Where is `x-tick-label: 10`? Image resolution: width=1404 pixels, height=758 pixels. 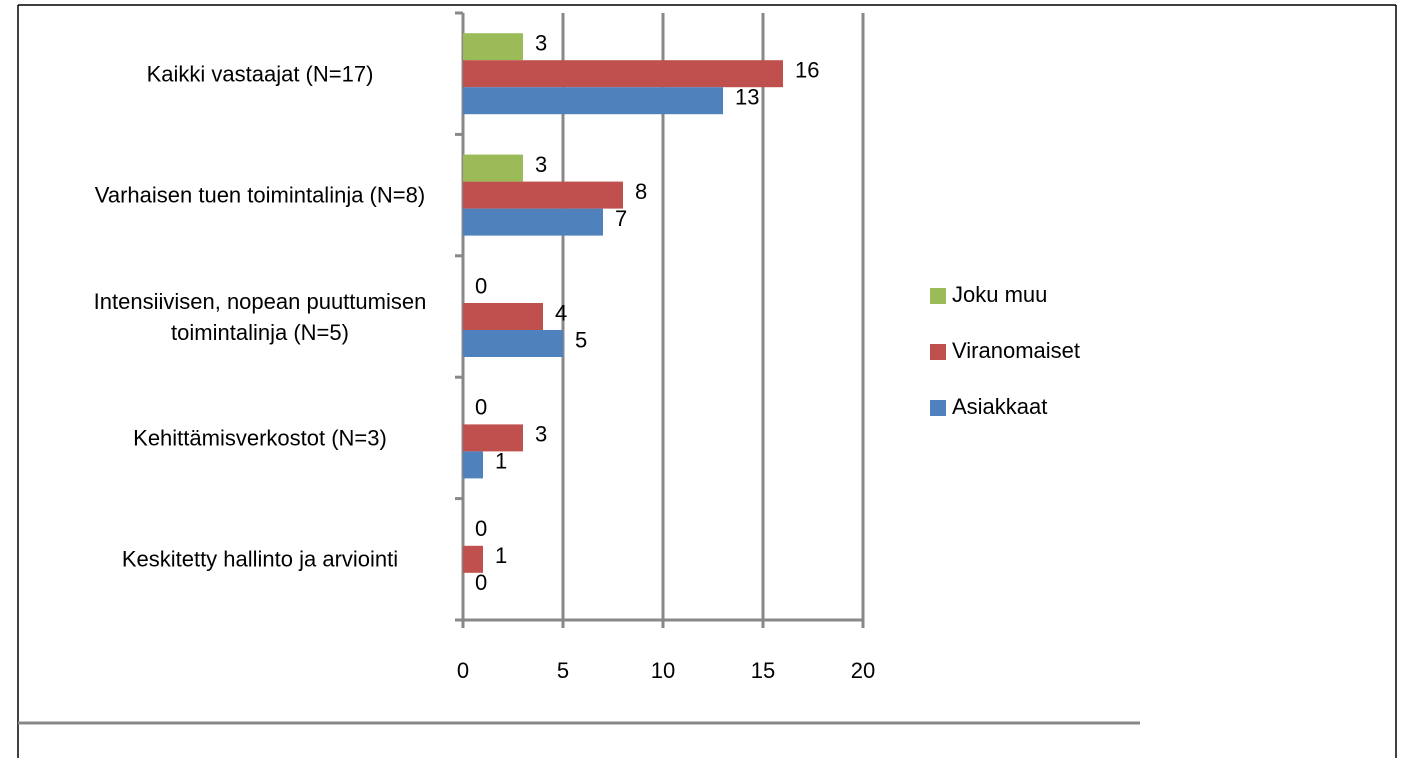
x-tick-label: 10 is located at coordinates (663, 670).